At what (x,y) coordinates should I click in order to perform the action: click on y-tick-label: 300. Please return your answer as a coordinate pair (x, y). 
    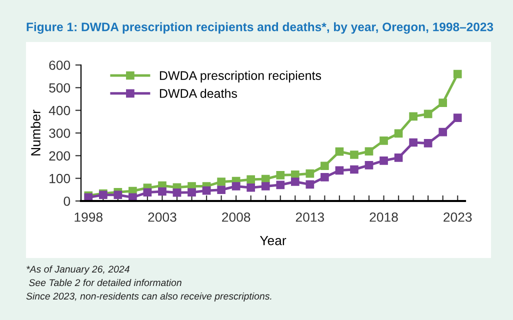
    Looking at the image, I should click on (59, 133).